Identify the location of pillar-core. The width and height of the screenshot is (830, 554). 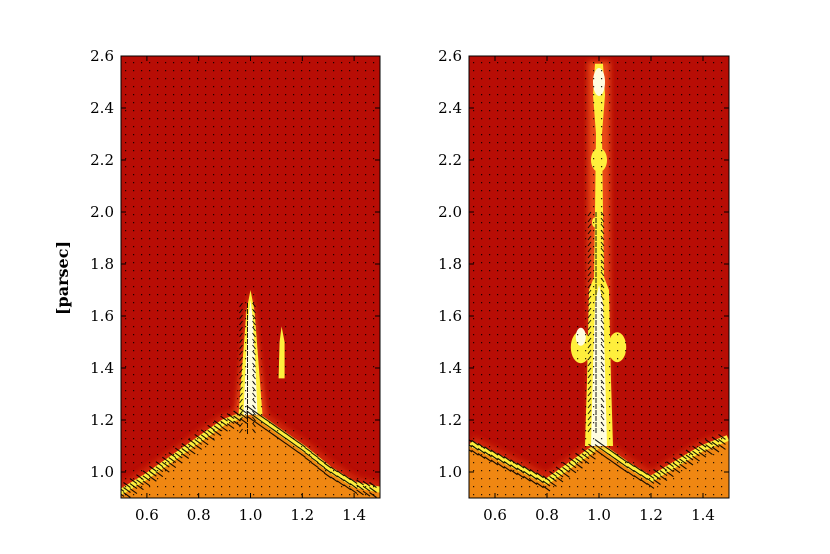
(250, 357).